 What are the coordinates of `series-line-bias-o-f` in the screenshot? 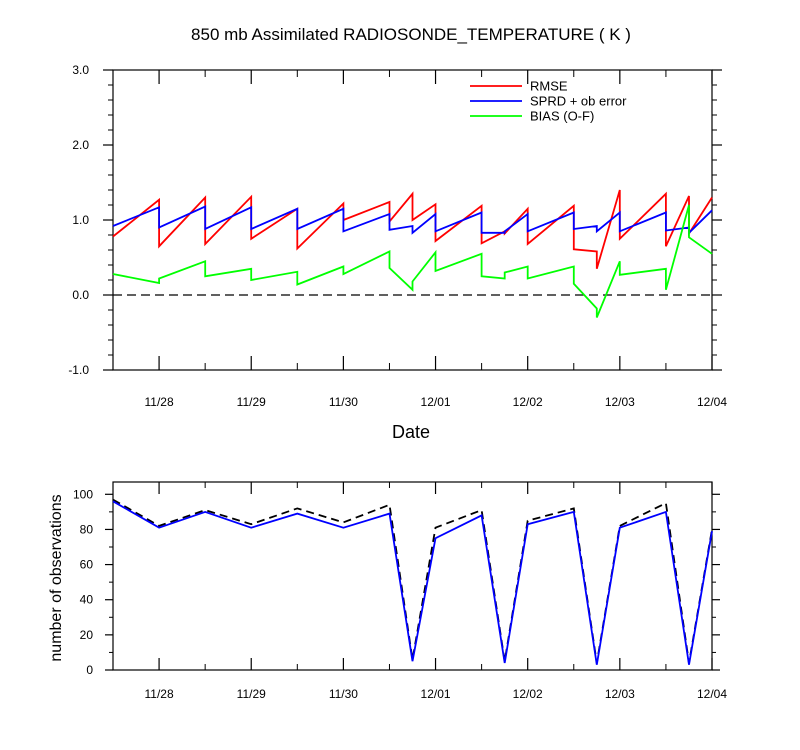 It's located at (412, 261).